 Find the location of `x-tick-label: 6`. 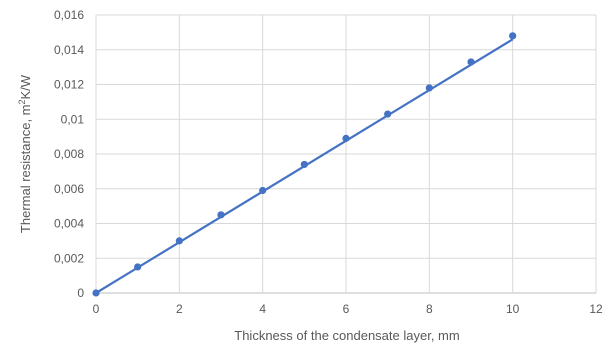

x-tick-label: 6 is located at coordinates (346, 309).